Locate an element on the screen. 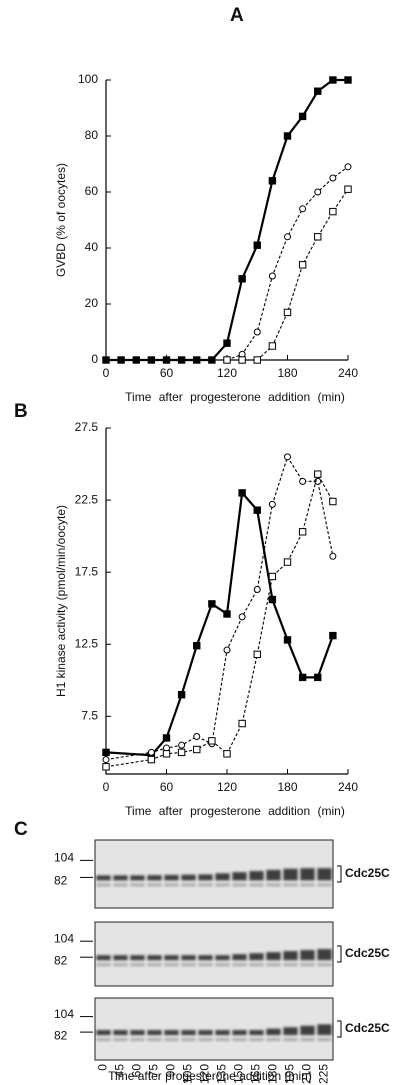  band-label: Cdc25C is located at coordinates (367, 1028).